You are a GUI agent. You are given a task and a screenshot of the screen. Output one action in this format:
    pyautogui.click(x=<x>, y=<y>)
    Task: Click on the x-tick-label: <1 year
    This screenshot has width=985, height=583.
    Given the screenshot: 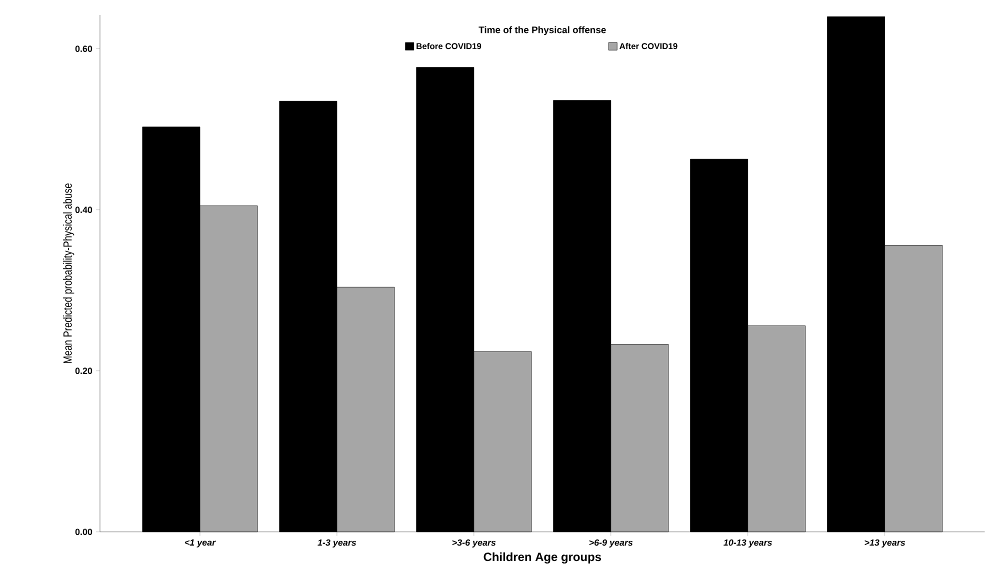 What is the action you would take?
    pyautogui.click(x=200, y=543)
    